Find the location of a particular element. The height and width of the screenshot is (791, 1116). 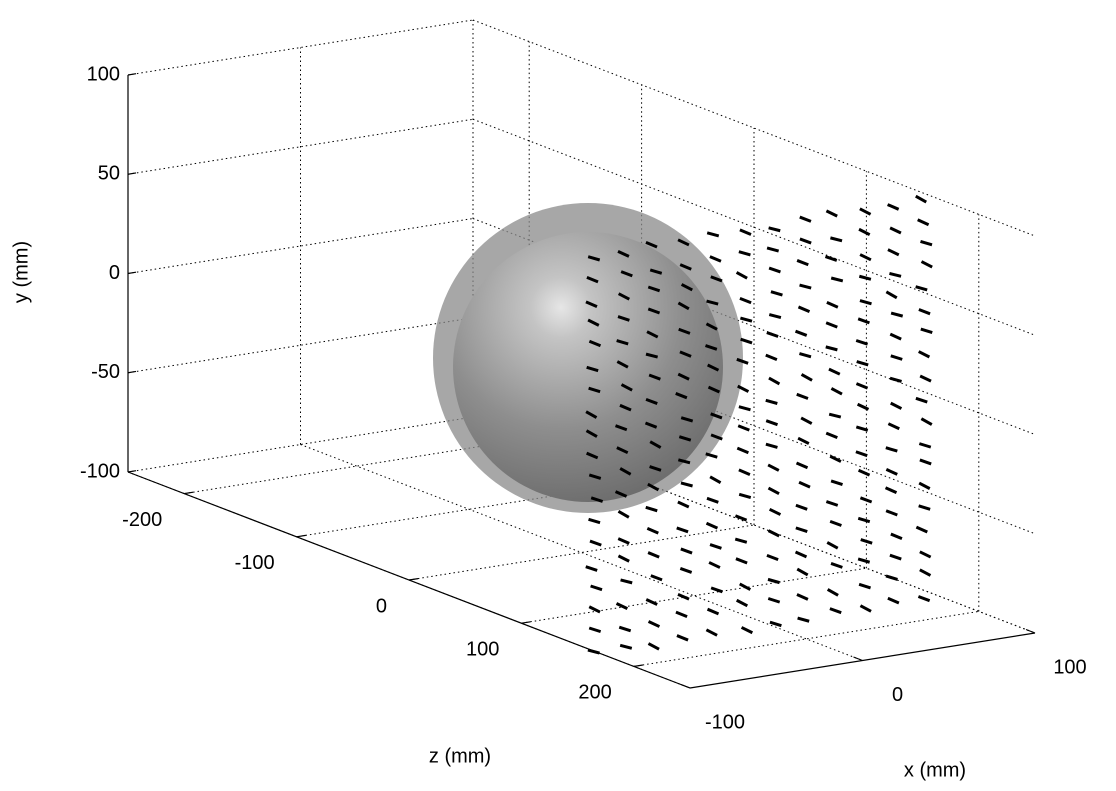

y-tick-label: -100 is located at coordinates (100, 471).